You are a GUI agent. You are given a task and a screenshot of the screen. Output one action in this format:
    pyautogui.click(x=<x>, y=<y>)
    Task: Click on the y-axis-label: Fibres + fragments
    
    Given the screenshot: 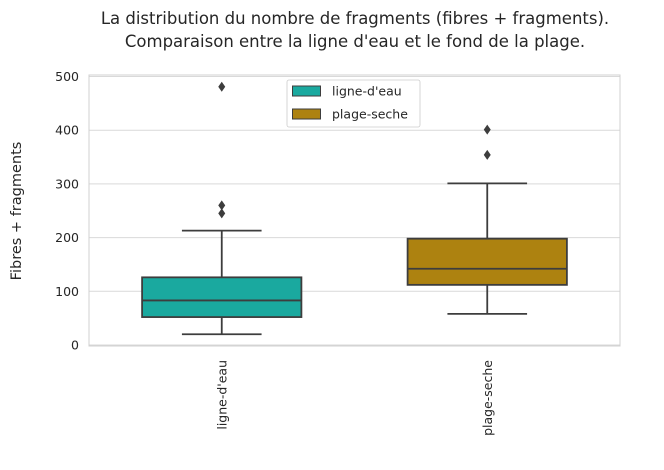 What is the action you would take?
    pyautogui.click(x=17, y=211)
    